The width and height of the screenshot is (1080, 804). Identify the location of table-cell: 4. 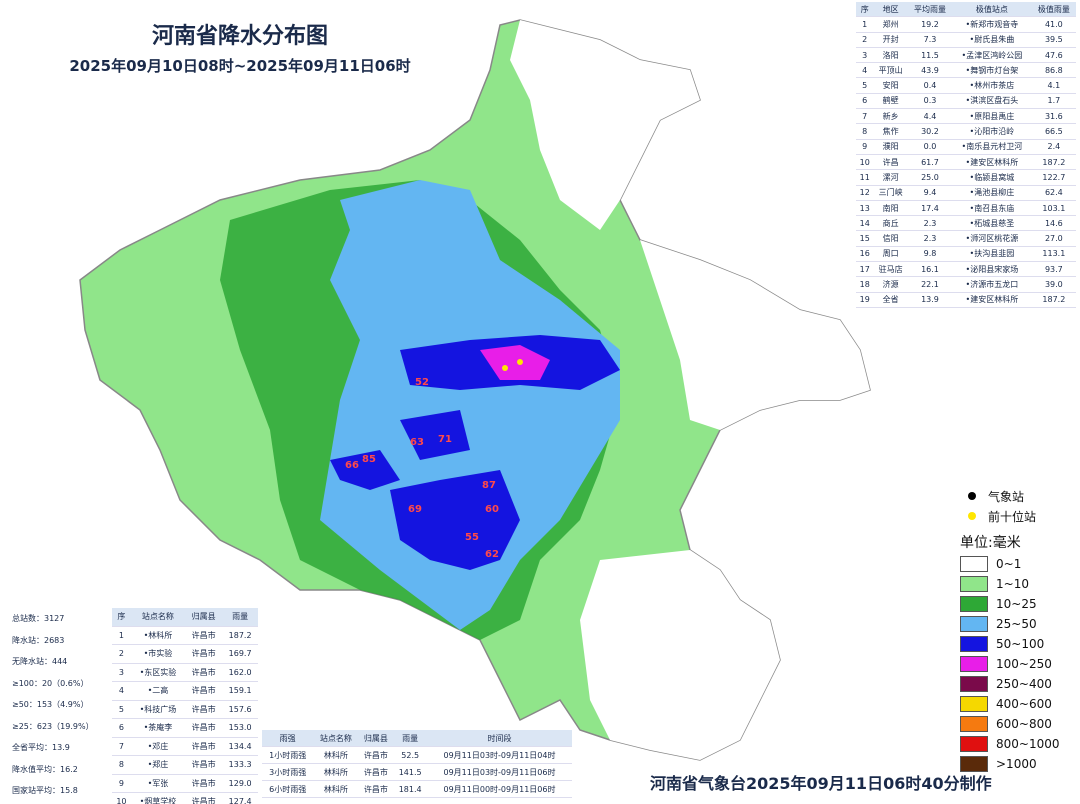
(865, 70).